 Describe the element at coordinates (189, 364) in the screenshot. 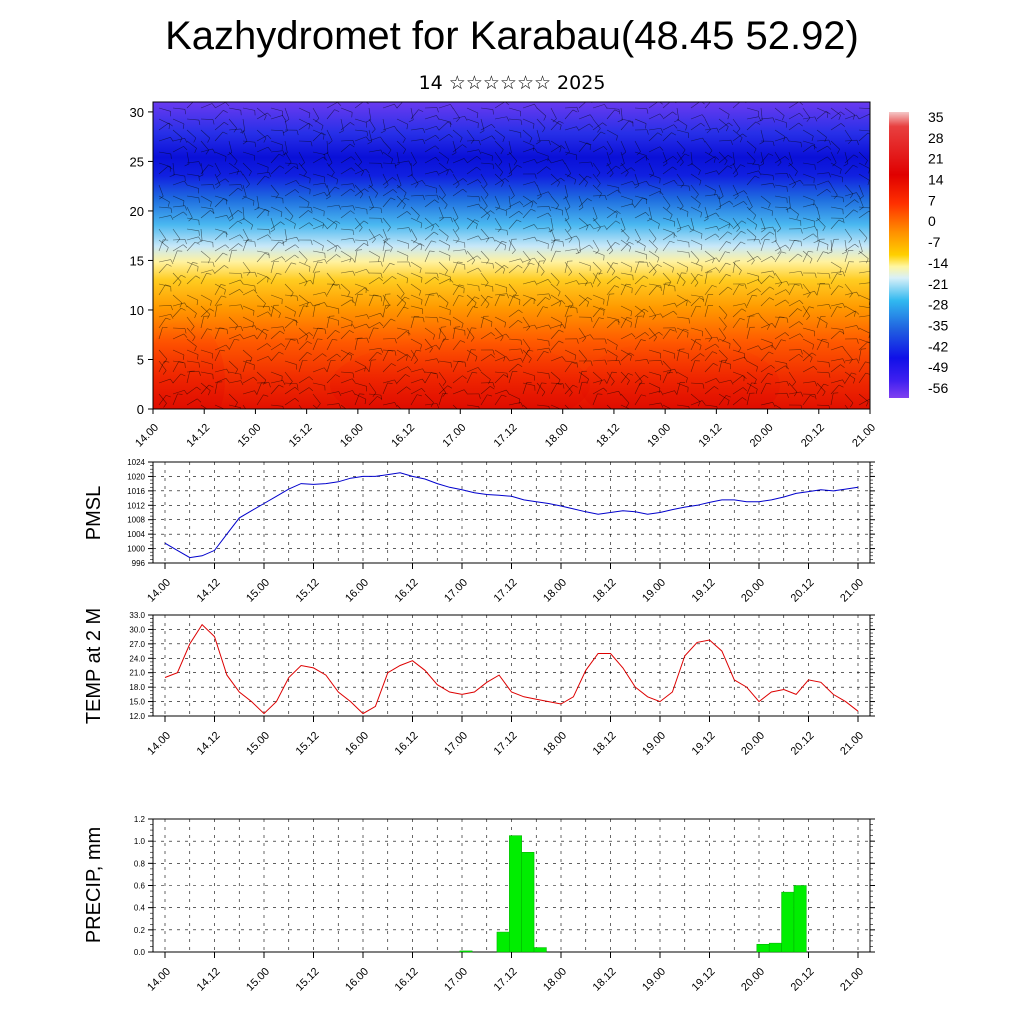

I see `heatmap-warm-core` at that location.